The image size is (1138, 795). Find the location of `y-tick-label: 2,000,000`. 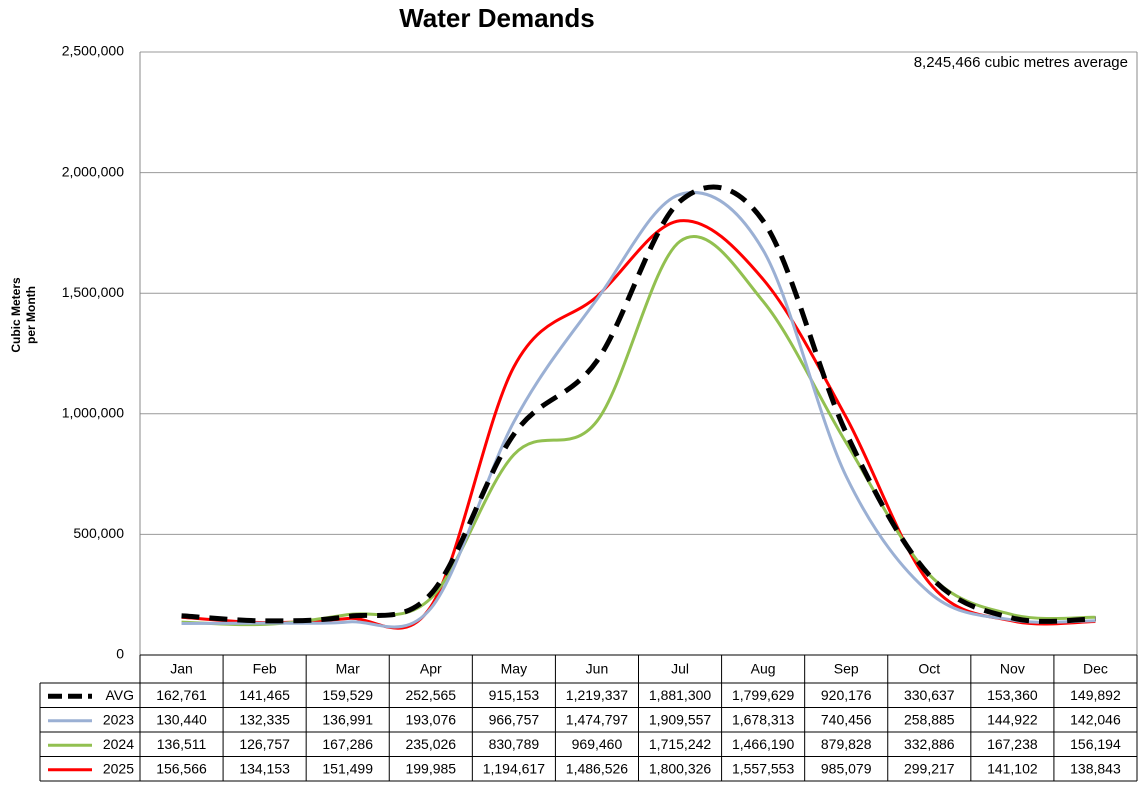

y-tick-label: 2,000,000 is located at coordinates (93, 171).